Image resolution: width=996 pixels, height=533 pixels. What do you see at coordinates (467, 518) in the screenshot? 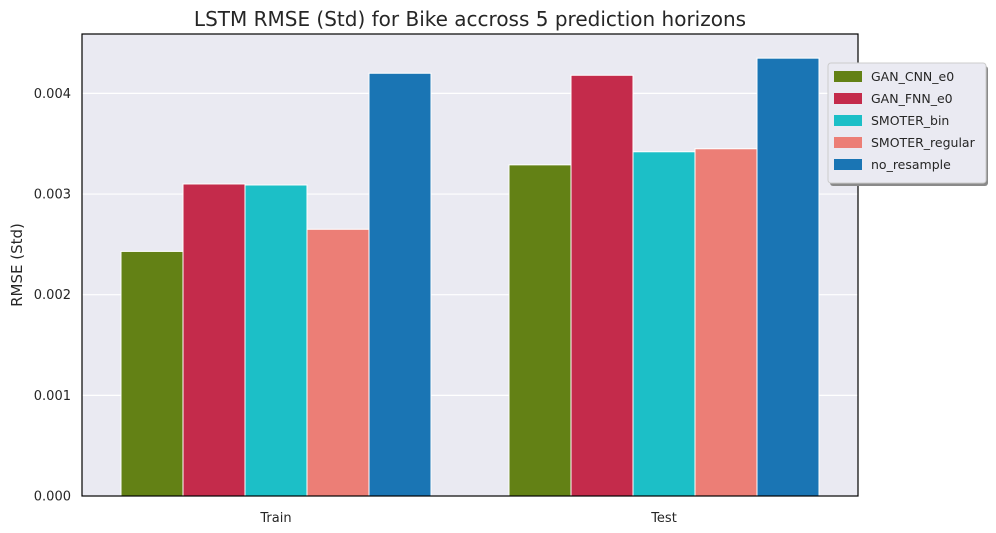
I see `x-tick-labels: Train Test` at bounding box center [467, 518].